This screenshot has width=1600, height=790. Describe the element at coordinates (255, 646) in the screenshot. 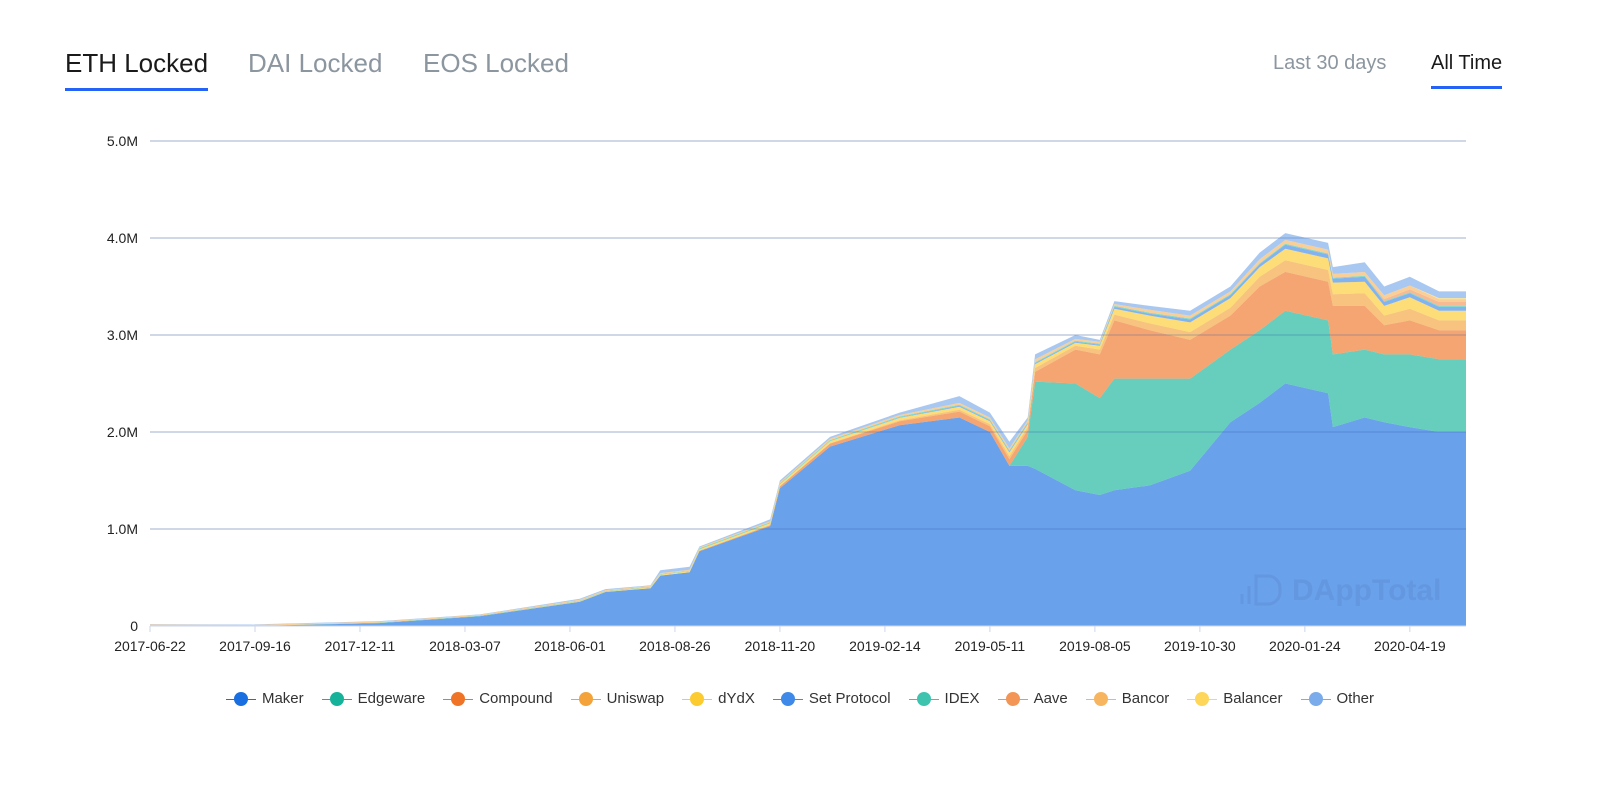

I see `x-tick-label: 2017-09-16` at that location.